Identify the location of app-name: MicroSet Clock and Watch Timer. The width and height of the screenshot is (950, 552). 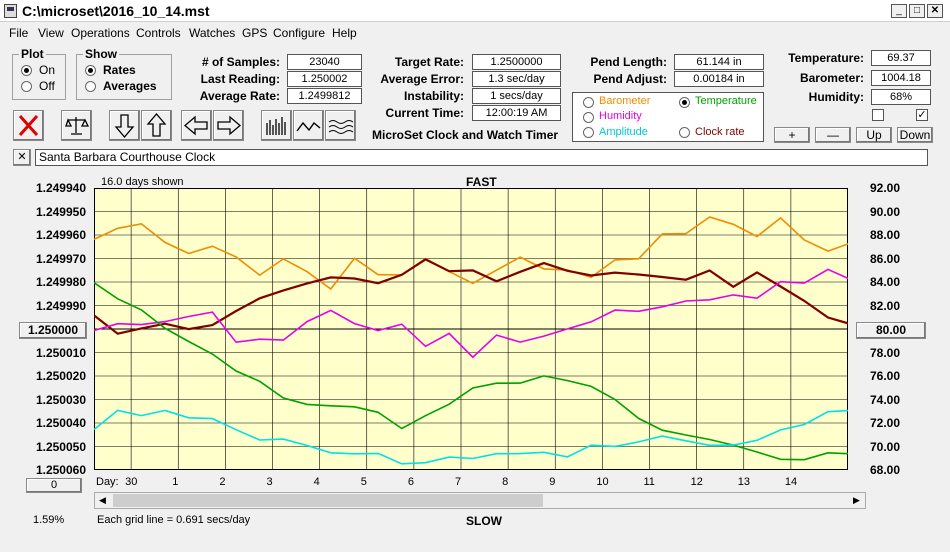
(465, 135).